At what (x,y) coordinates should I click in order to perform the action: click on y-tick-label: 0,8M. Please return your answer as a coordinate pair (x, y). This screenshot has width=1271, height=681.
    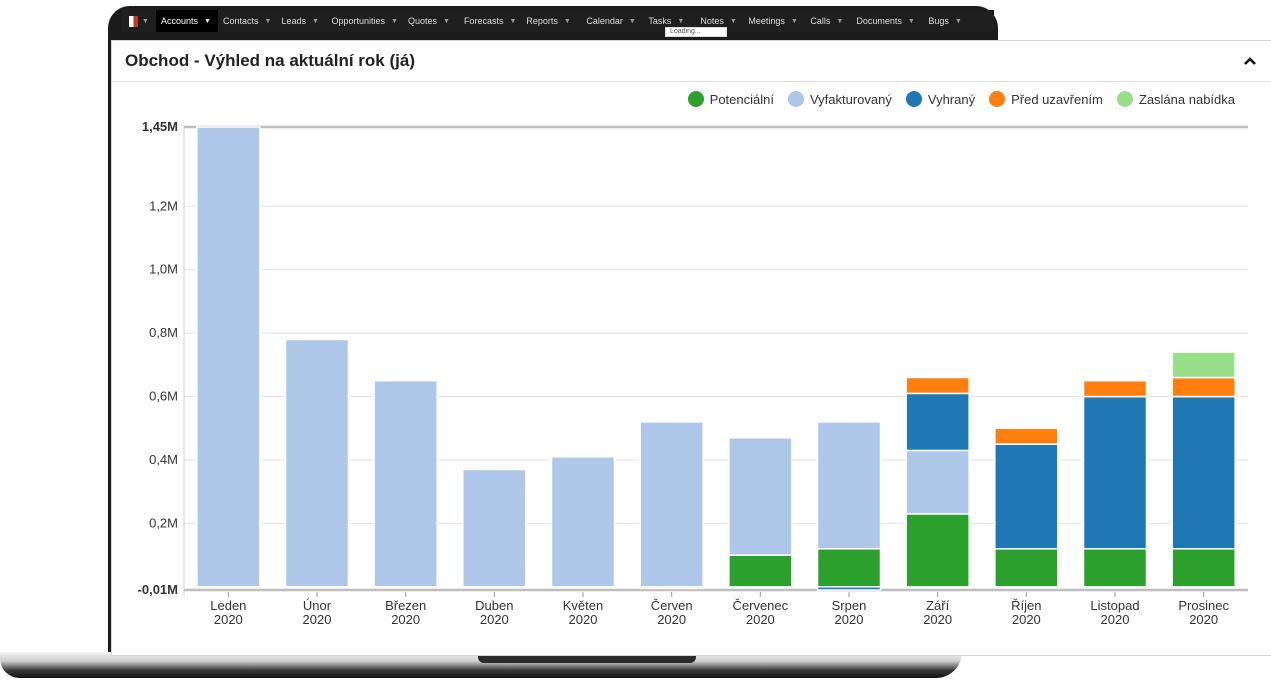
    Looking at the image, I should click on (163, 332).